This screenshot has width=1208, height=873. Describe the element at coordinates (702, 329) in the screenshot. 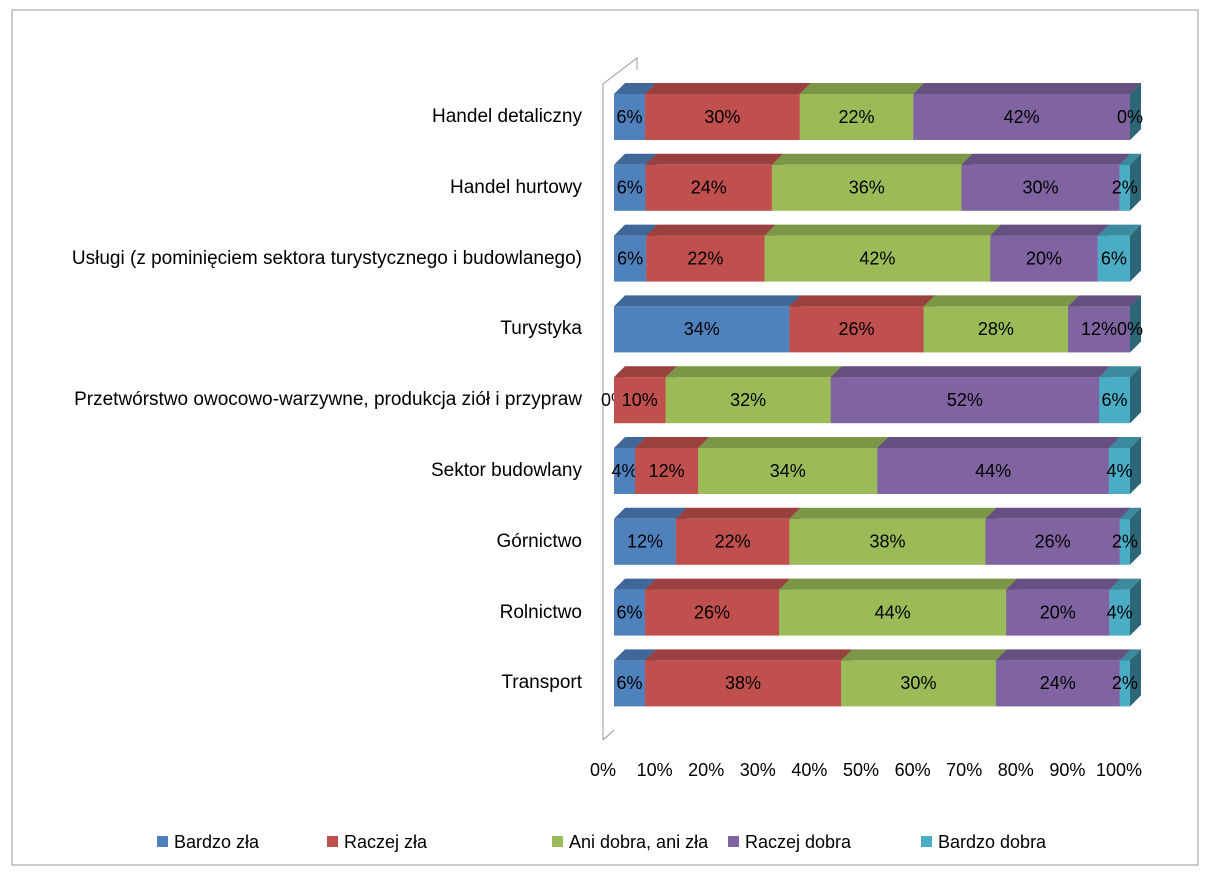

I see `data-label: 34%` at that location.